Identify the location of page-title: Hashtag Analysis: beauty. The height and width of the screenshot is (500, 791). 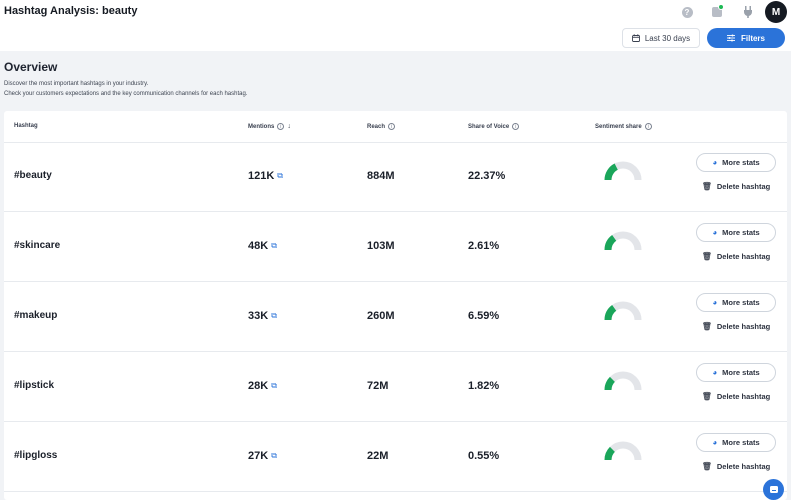
(71, 11).